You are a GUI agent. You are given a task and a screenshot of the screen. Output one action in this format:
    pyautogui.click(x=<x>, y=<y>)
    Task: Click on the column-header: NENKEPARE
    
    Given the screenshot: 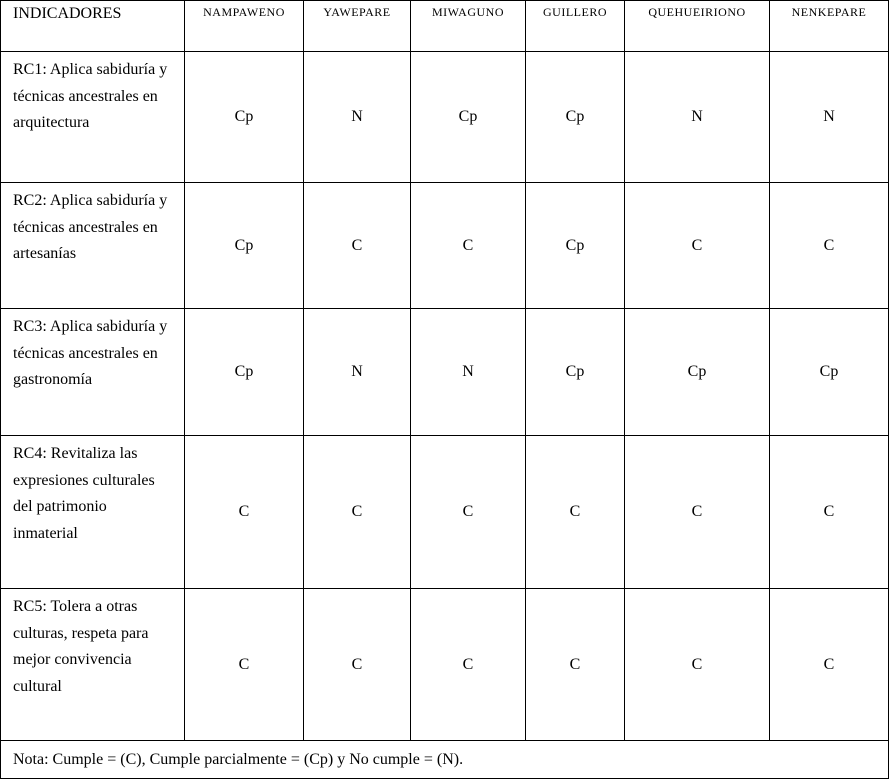 What is the action you would take?
    pyautogui.click(x=829, y=26)
    